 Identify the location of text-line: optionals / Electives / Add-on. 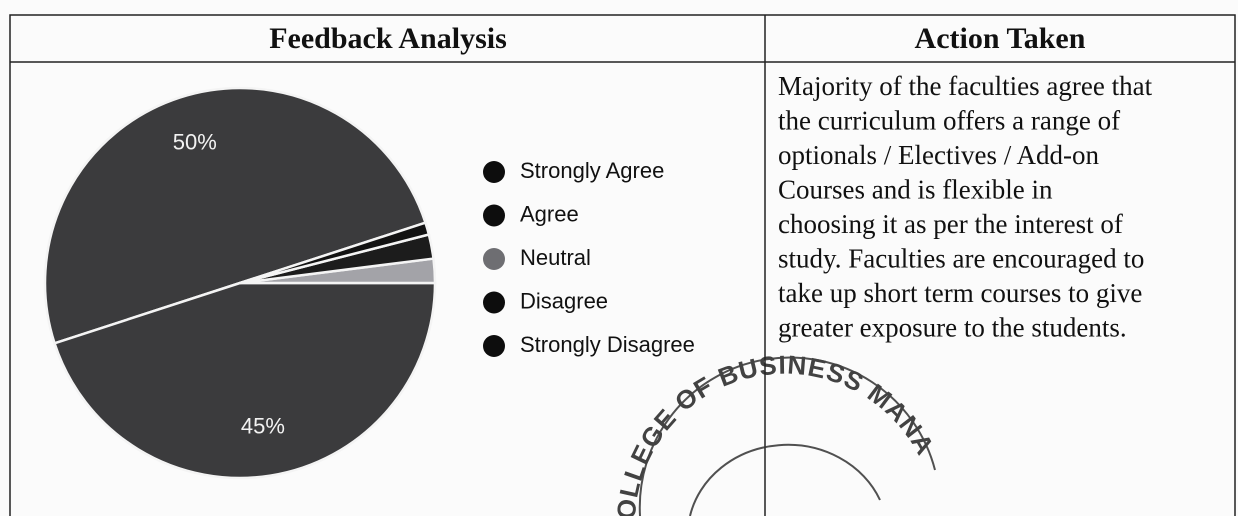
(938, 155).